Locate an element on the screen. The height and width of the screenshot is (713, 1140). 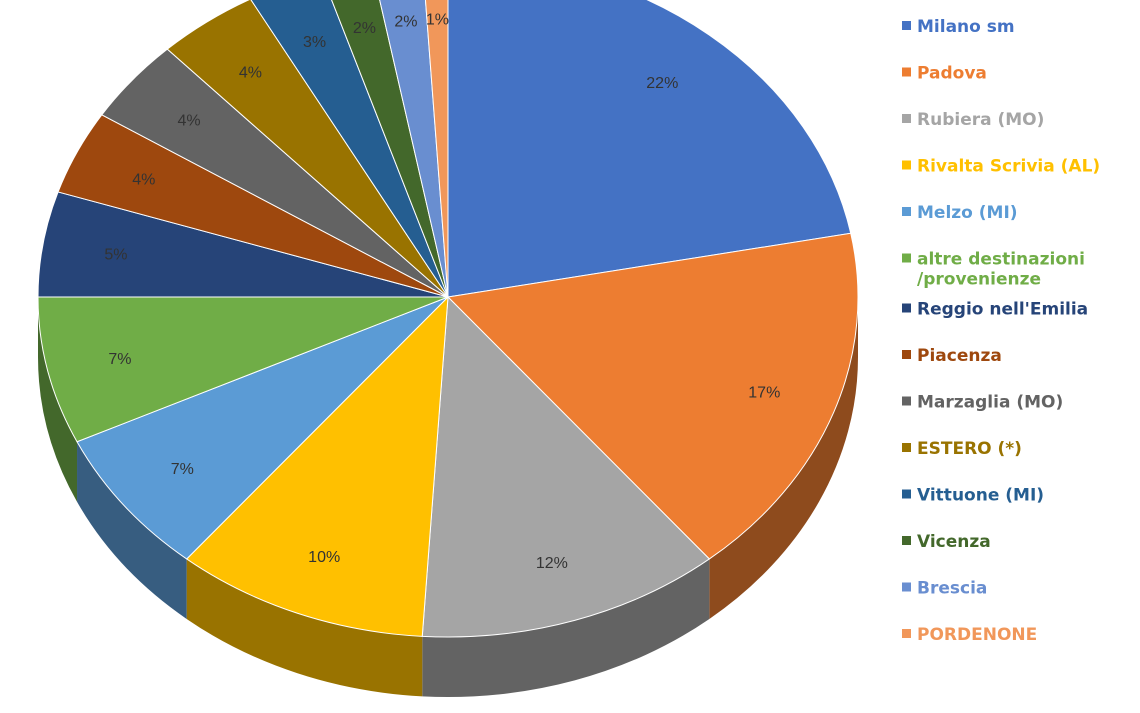
legend-label: Marzaglia (MO) is located at coordinates (990, 403).